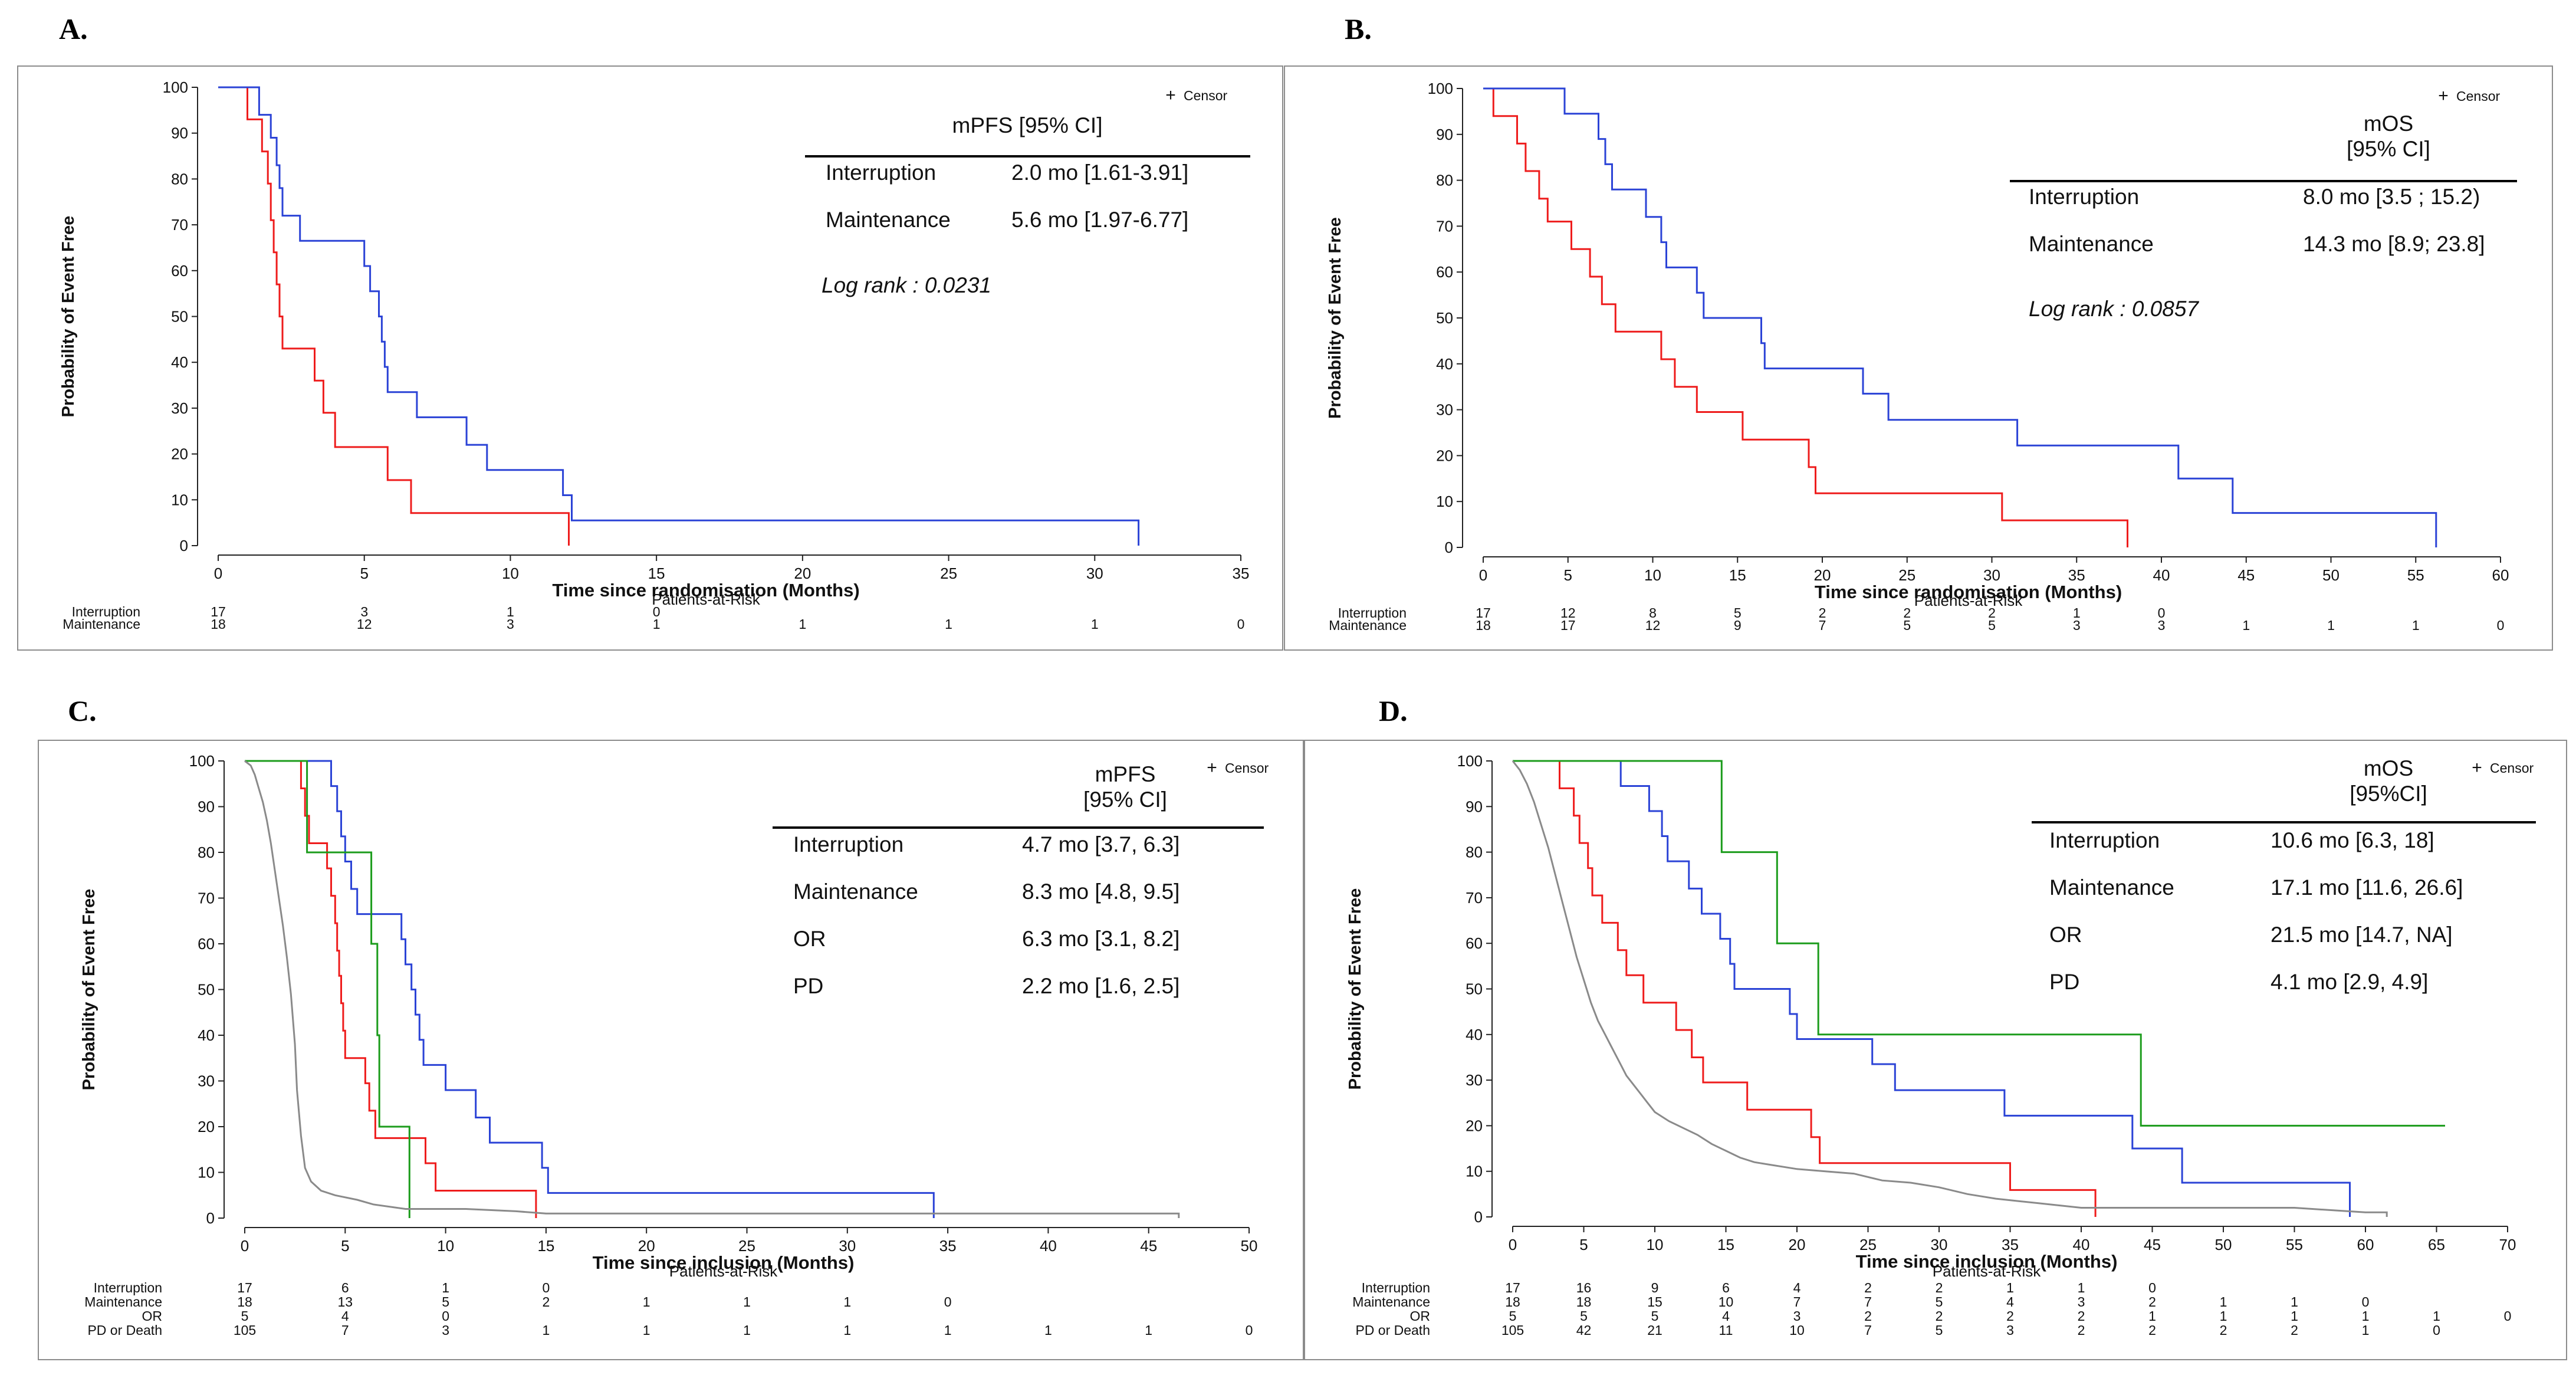 The image size is (2576, 1375). What do you see at coordinates (1654, 1330) in the screenshot?
I see `risk-count: 21` at bounding box center [1654, 1330].